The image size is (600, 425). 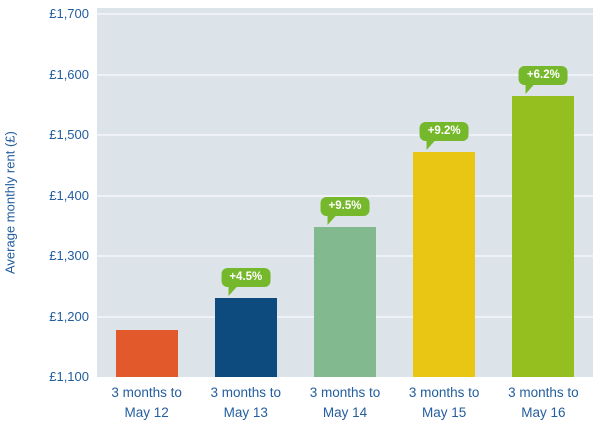 I want to click on x-axis-label-line2: May 14, so click(x=345, y=412).